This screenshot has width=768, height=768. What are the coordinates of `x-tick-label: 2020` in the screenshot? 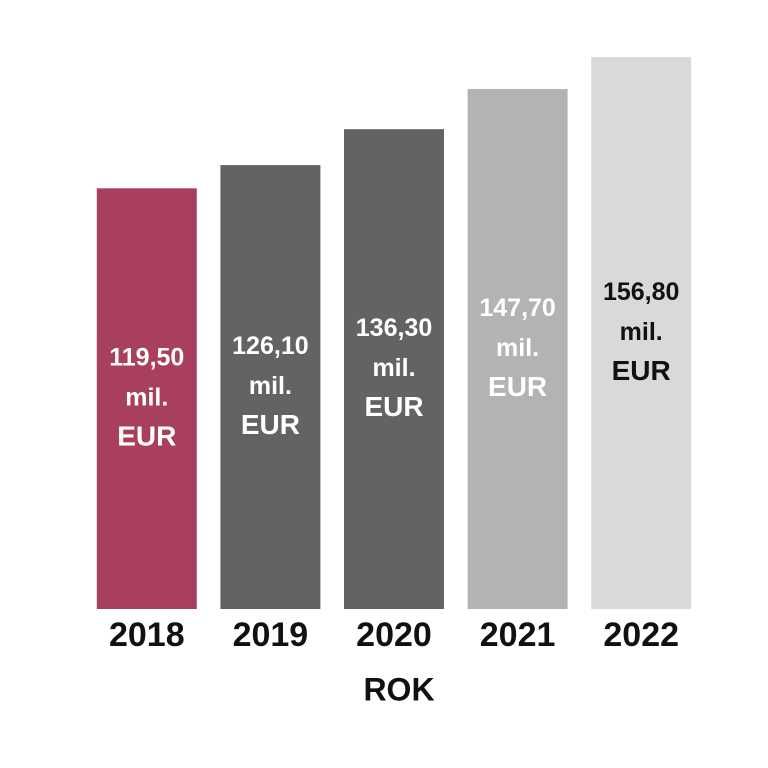 It's located at (394, 635).